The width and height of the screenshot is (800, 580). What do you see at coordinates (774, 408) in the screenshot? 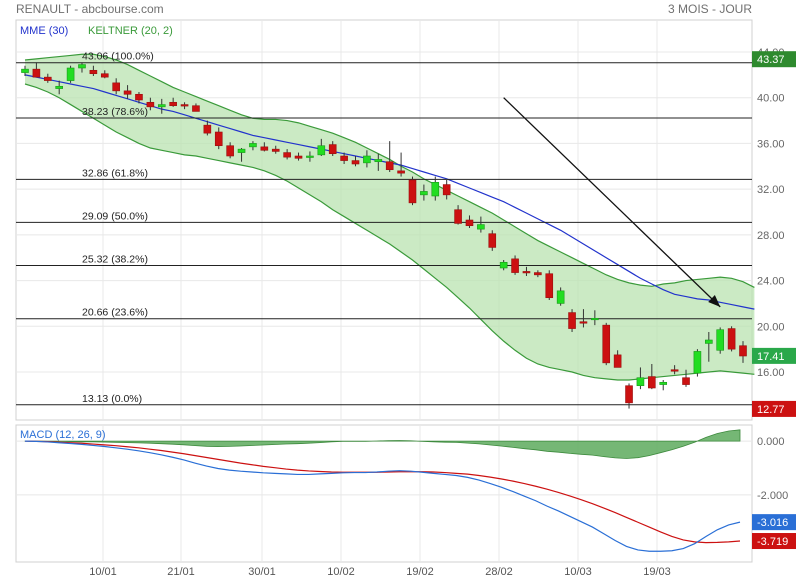
I see `low-price-badge-bg` at bounding box center [774, 408].